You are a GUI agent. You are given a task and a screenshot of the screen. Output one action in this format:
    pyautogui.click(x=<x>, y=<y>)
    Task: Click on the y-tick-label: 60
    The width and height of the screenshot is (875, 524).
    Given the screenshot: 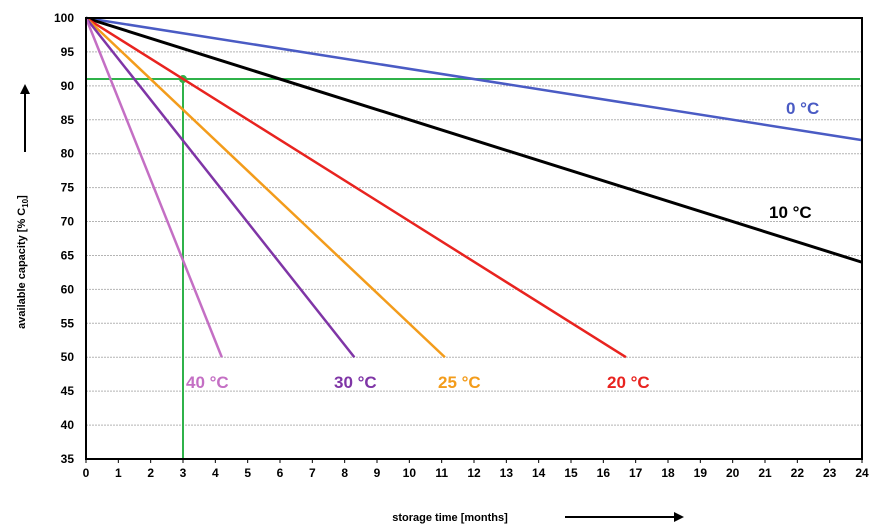 What is the action you would take?
    pyautogui.click(x=68, y=289)
    